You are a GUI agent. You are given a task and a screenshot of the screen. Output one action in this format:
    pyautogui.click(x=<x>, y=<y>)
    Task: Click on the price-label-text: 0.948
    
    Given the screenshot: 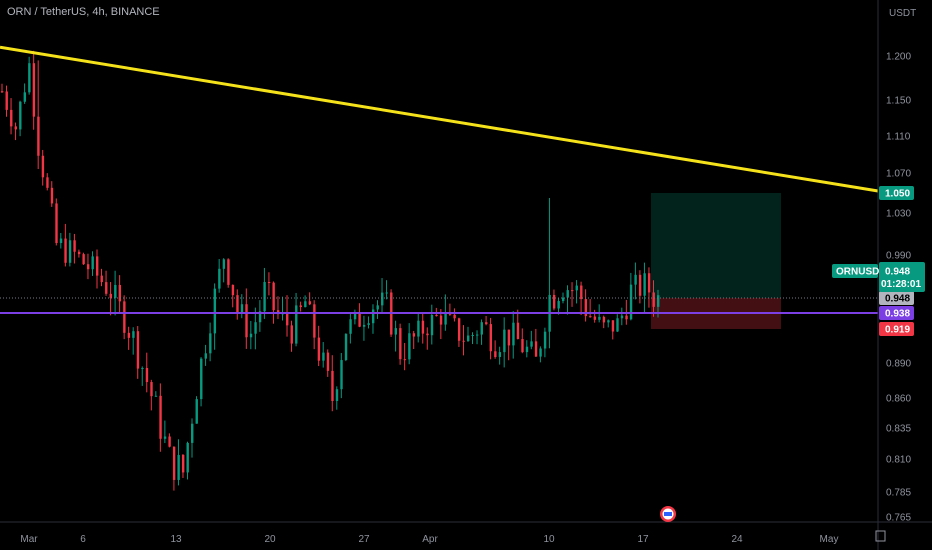 What is the action you would take?
    pyautogui.click(x=897, y=299)
    